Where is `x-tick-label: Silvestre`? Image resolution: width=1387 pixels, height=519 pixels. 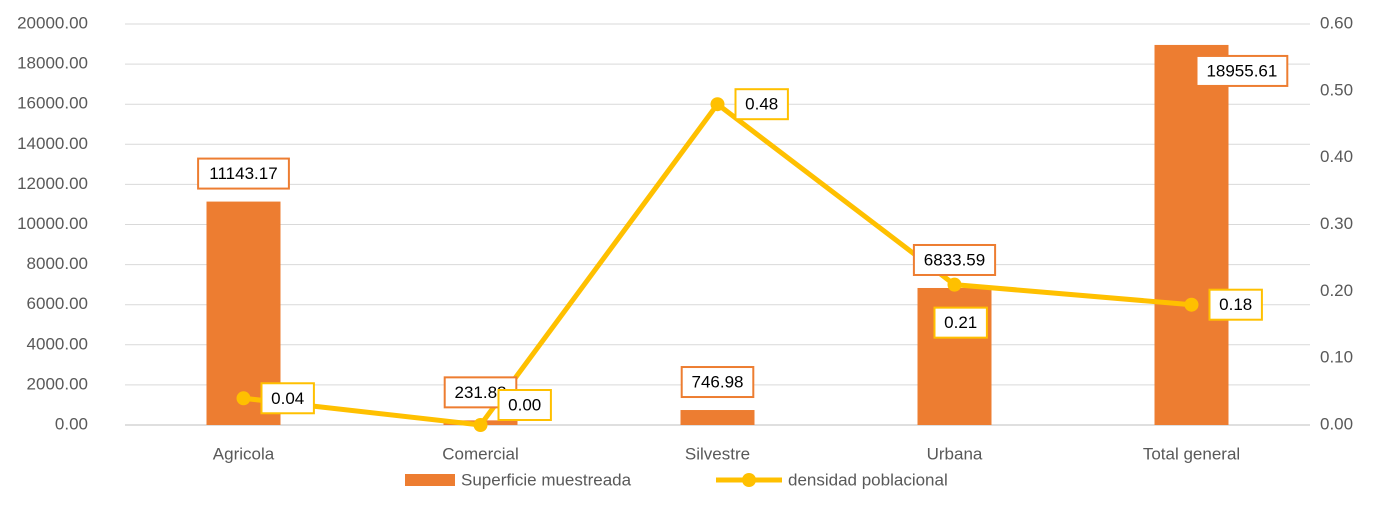 x-tick-label: Silvestre is located at coordinates (717, 453).